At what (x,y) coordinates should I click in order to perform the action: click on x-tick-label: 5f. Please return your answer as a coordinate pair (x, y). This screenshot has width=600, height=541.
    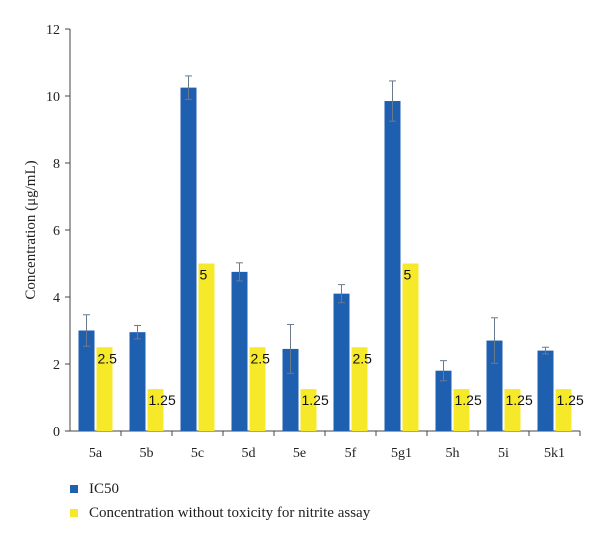
    Looking at the image, I should click on (351, 453).